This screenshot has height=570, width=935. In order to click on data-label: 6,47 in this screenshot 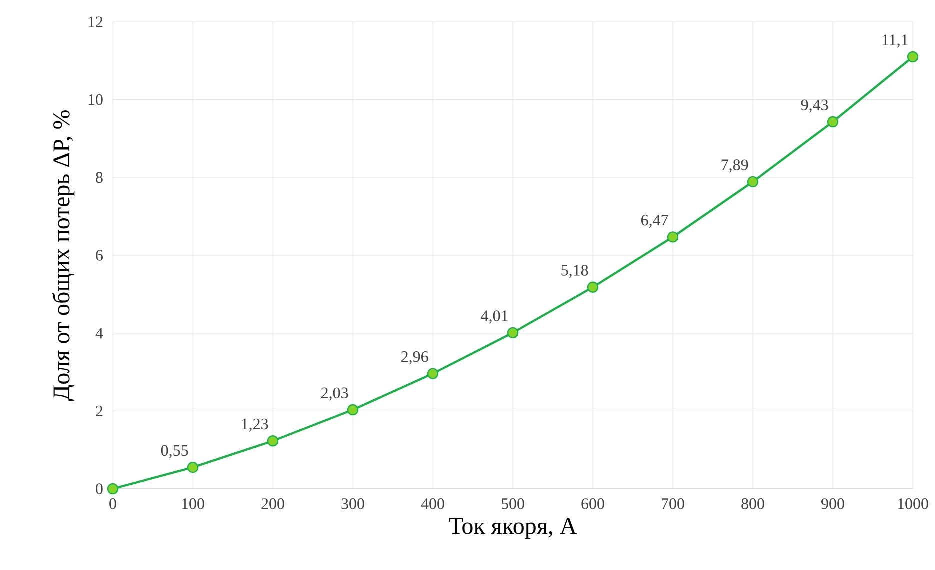, I will do `click(654, 221)`.